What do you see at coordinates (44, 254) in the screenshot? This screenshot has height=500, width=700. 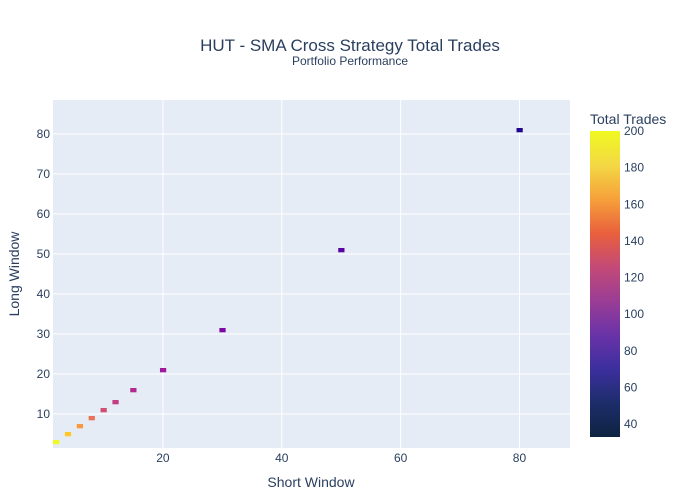 I see `y-tick-label: 50` at bounding box center [44, 254].